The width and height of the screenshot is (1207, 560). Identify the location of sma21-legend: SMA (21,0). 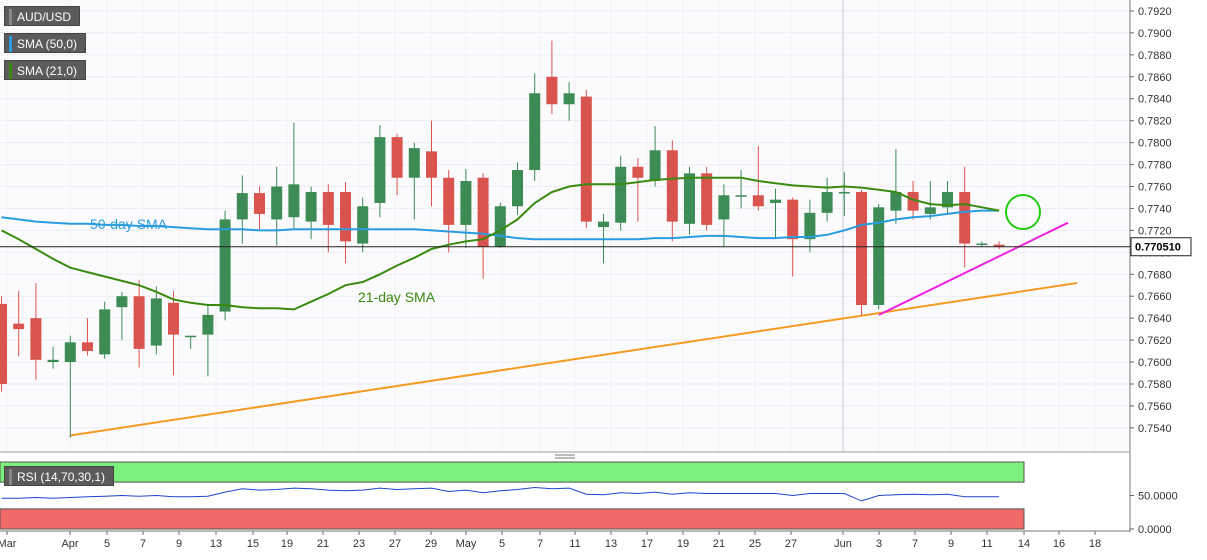
(45, 70).